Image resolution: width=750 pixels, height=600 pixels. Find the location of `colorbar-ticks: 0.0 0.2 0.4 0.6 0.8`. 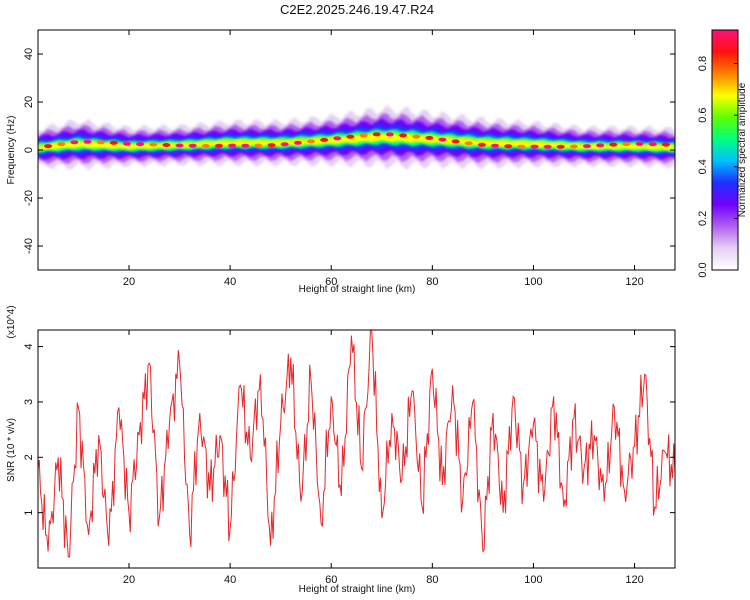

colorbar-ticks: 0.0 0.2 0.4 0.6 0.8 is located at coordinates (717, 167).